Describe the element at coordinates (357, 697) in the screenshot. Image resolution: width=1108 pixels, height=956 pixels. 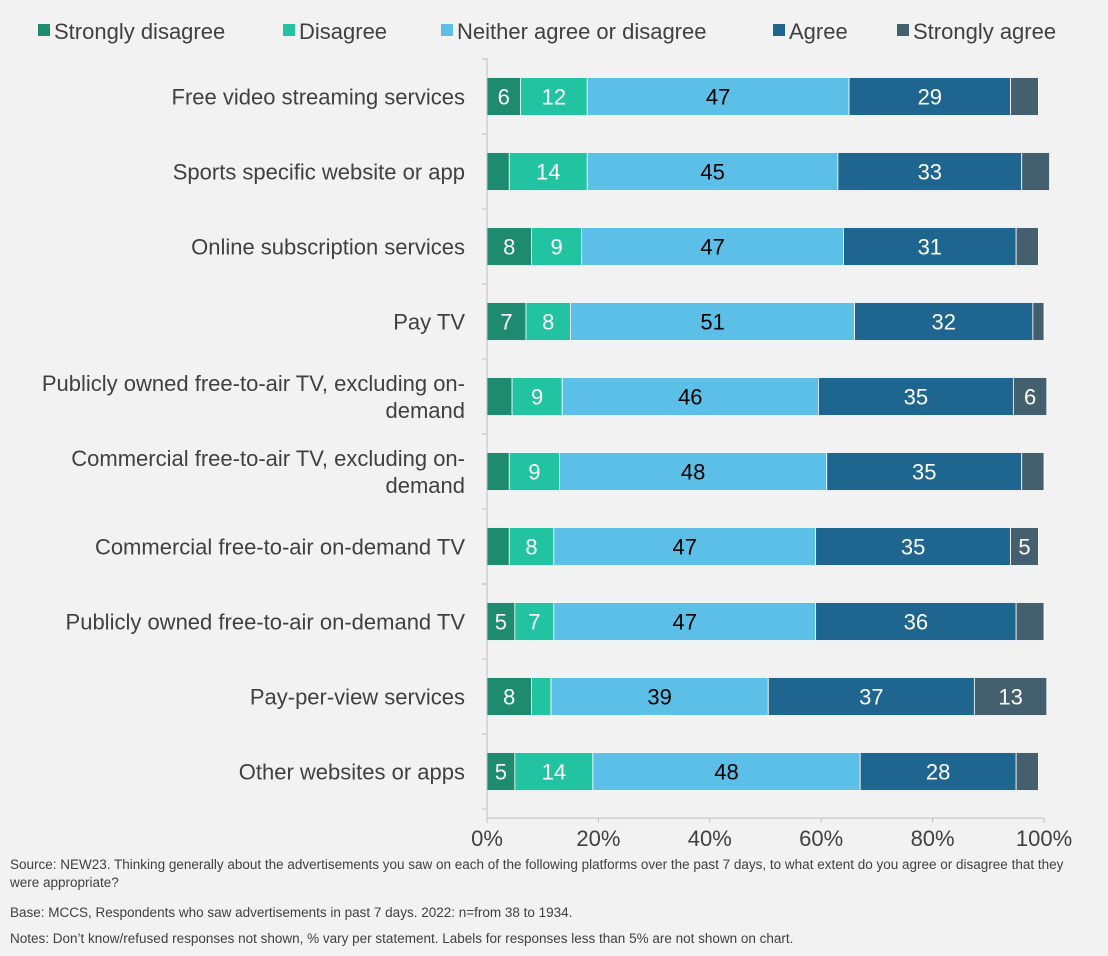
I see `category-label: Pay-per-view services` at that location.